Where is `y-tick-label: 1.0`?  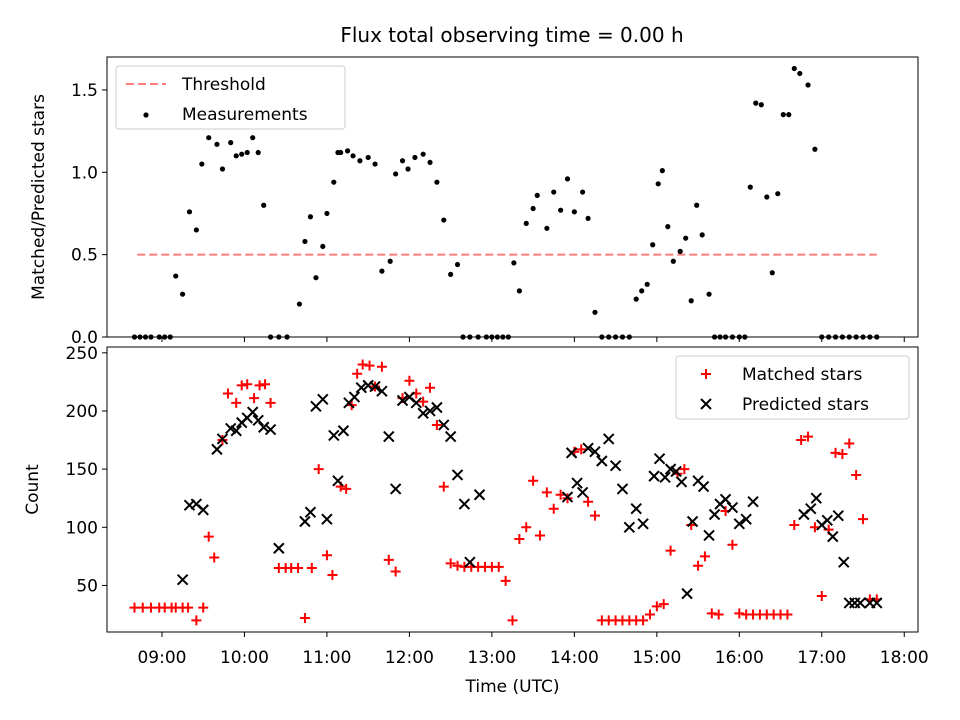 y-tick-label: 1.0 is located at coordinates (84, 173).